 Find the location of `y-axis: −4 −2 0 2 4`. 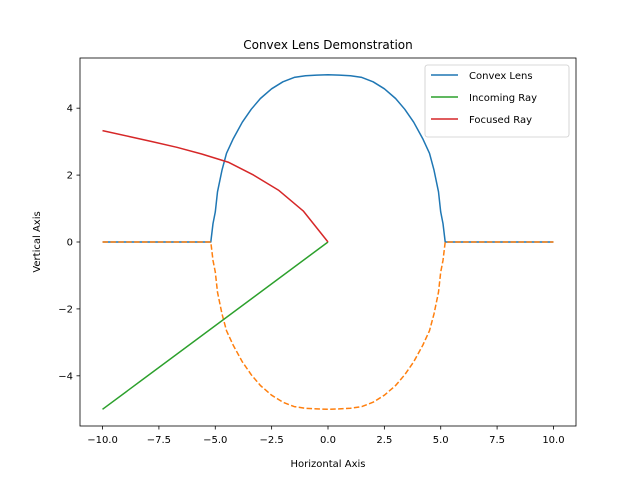

y-axis: −4 −2 0 2 4 is located at coordinates (69, 243).